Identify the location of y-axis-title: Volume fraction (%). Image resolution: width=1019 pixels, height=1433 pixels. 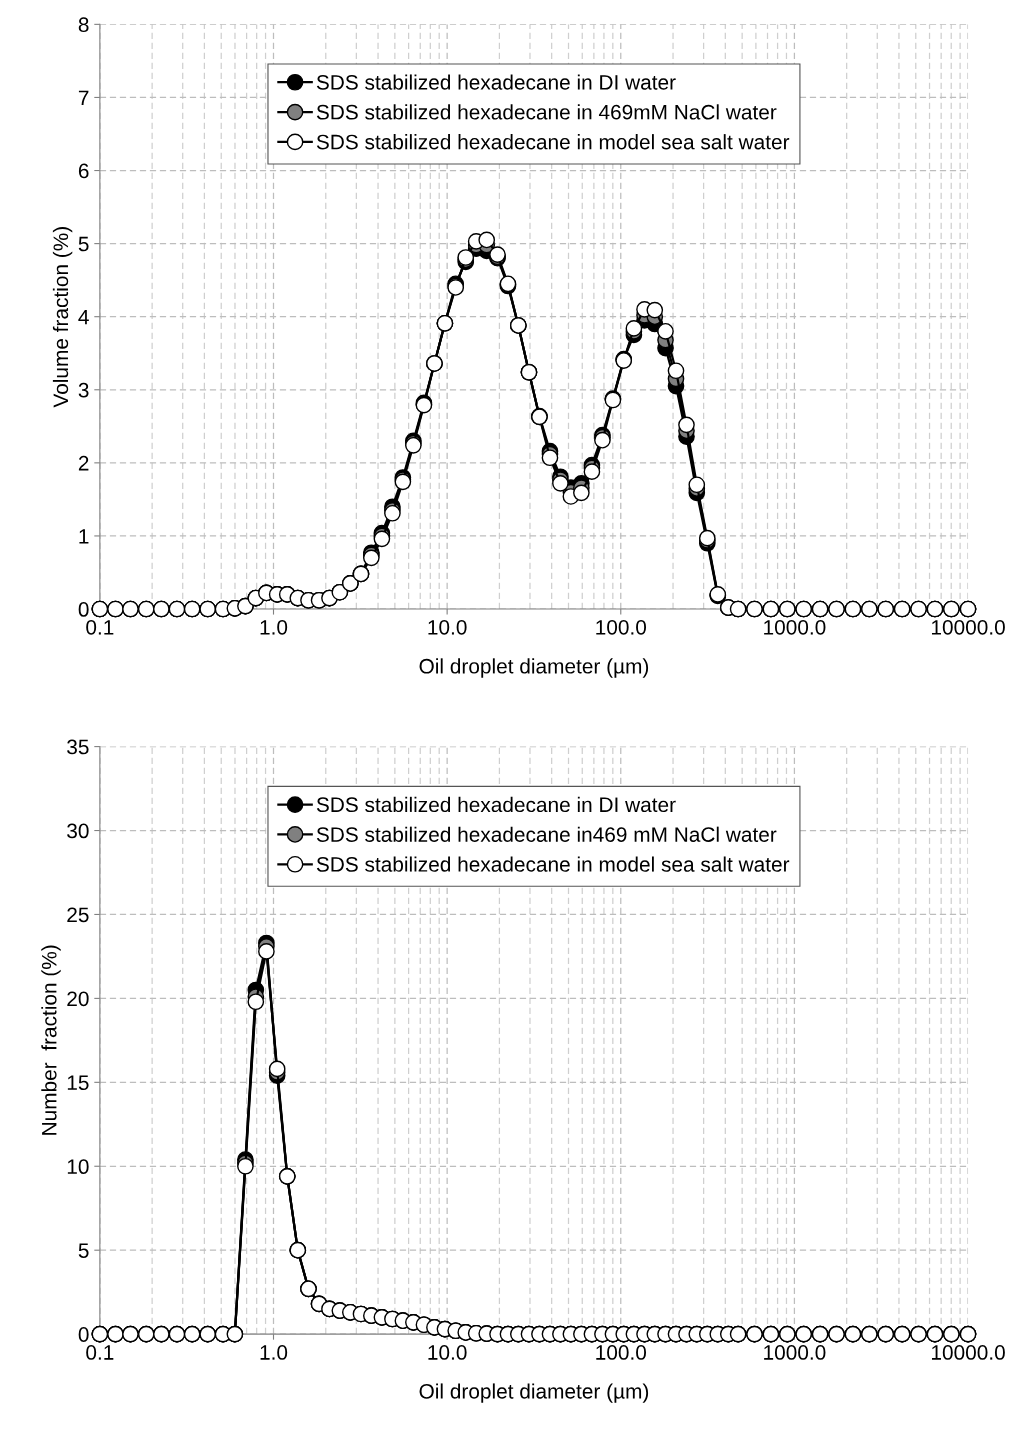
(62, 317).